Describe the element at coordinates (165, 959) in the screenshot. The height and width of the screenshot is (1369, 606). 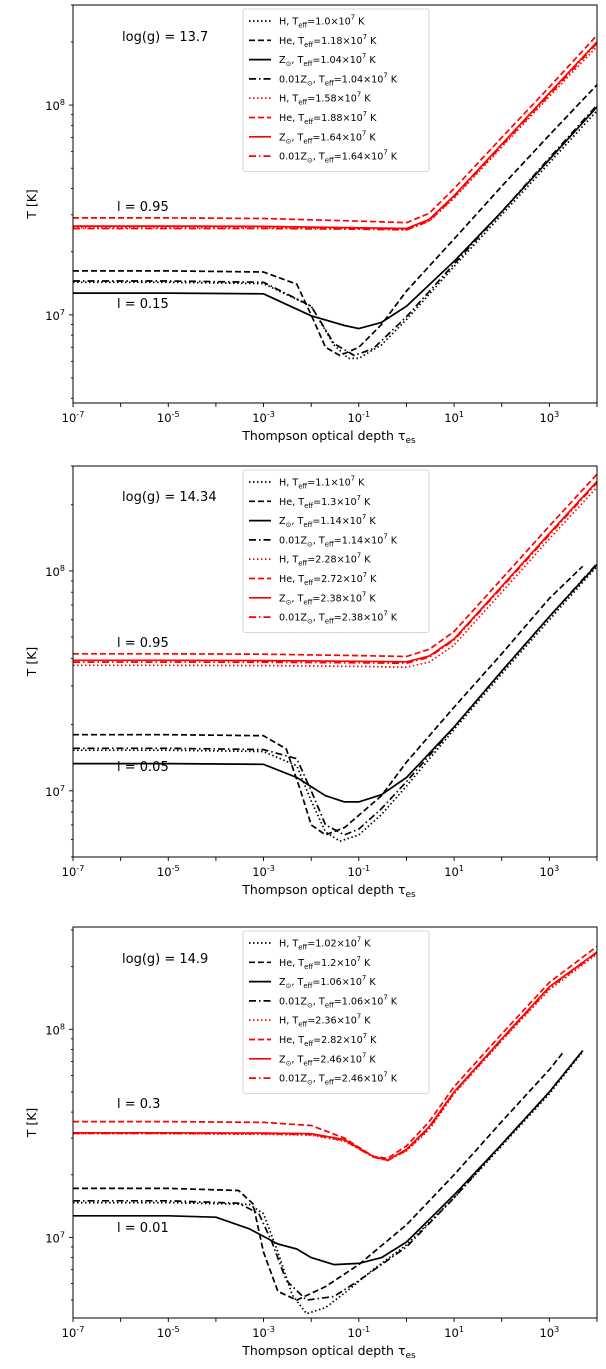
I see `gravity-annotation: log(g) = 14.9` at that location.